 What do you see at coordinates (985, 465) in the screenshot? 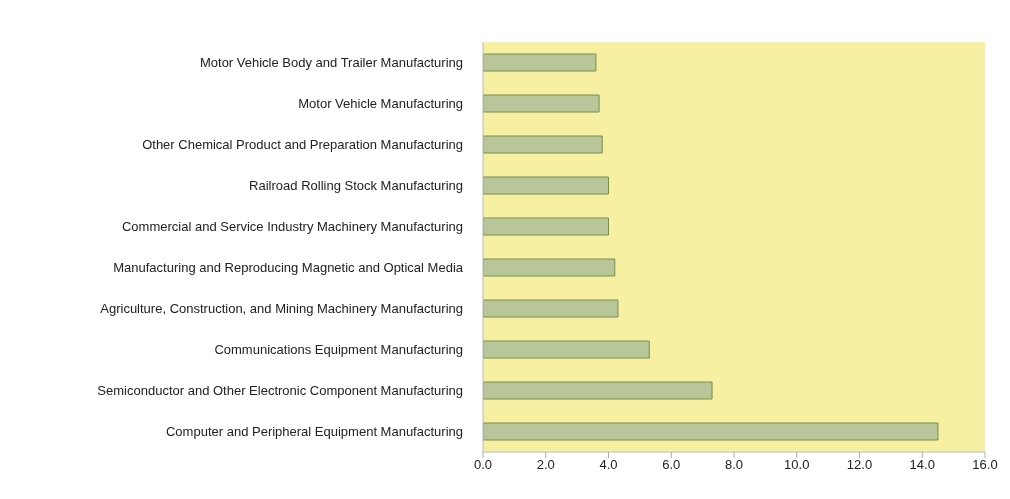
I see `x-tick-label: 16.0` at bounding box center [985, 465].